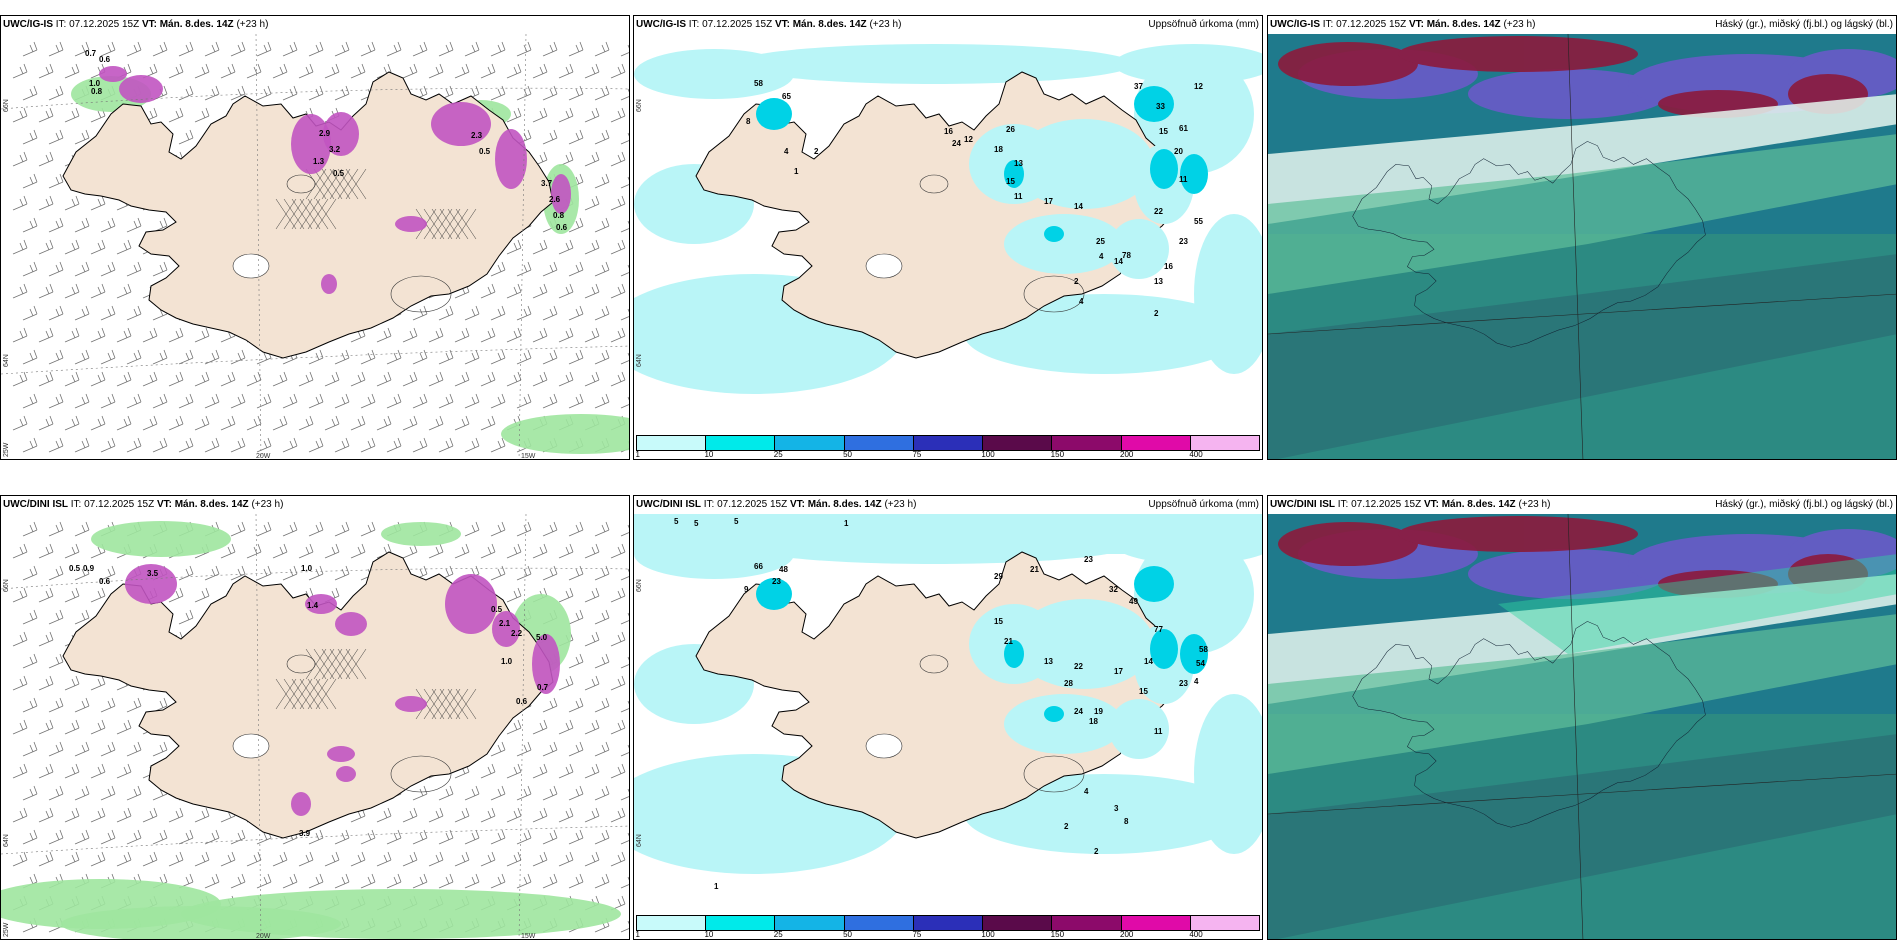  What do you see at coordinates (1156, 923) in the screenshot?
I see `colorbar-swatch` at bounding box center [1156, 923].